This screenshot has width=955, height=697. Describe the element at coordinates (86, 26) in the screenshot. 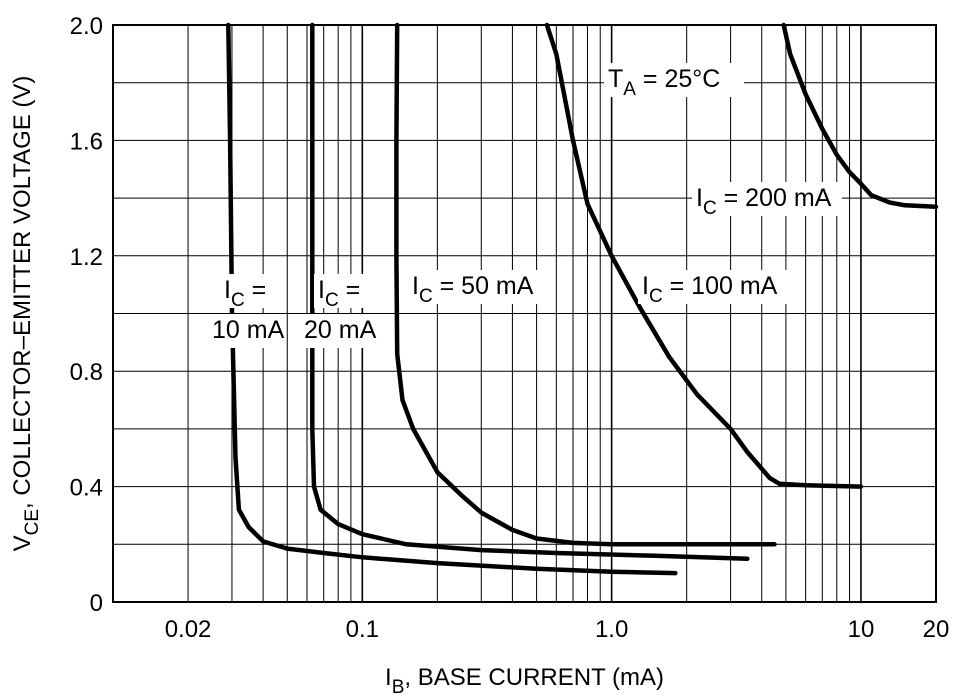

I see `y-tick-label: 2.0` at that location.